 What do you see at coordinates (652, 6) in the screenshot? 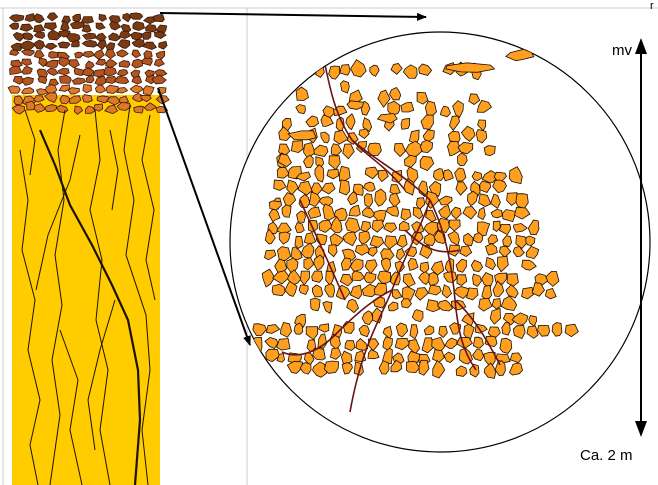
I see `corner-mark: r` at bounding box center [652, 6].